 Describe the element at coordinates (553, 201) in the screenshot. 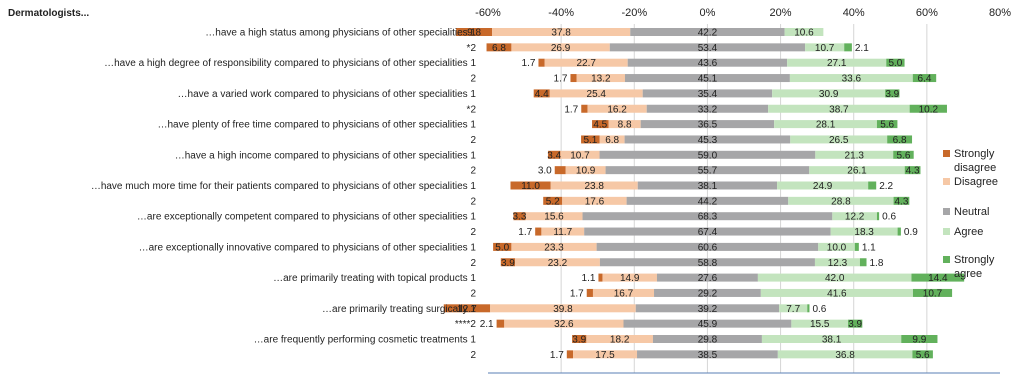

I see `data-label: 5.2` at that location.